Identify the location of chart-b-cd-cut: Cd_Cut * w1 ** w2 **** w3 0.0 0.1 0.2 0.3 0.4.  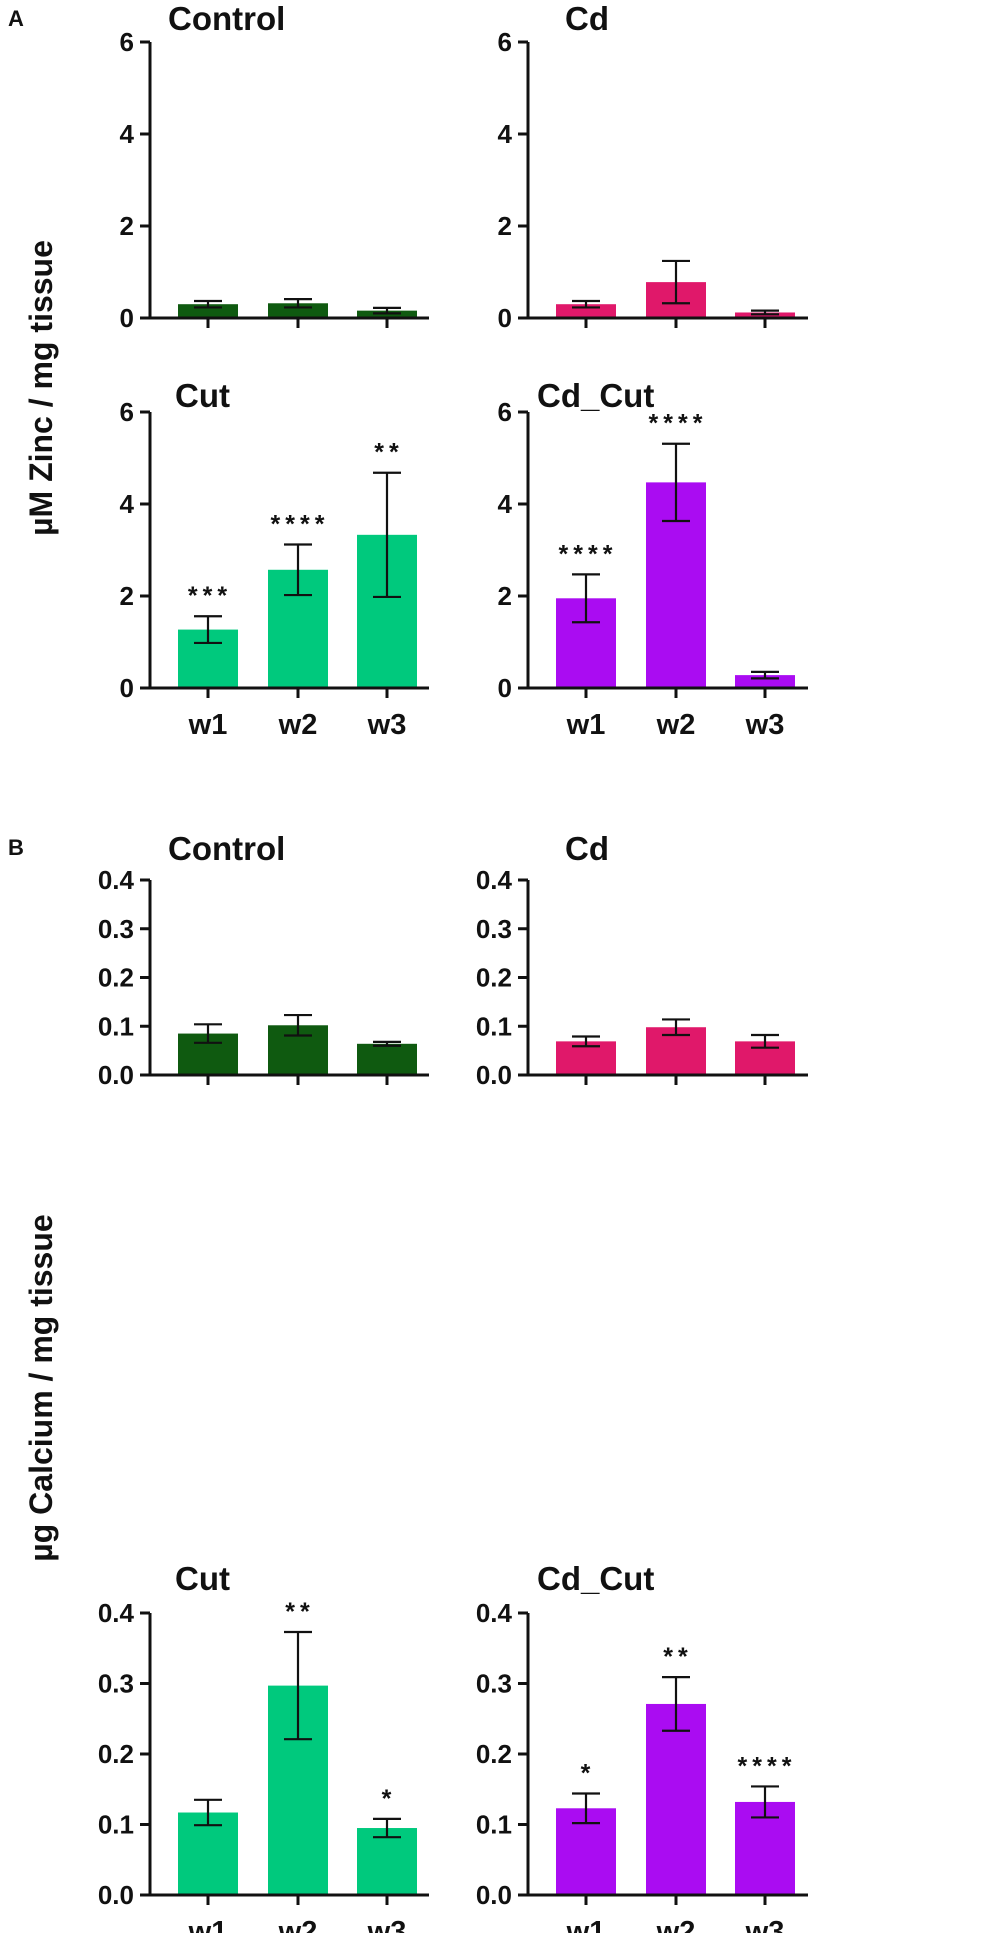
(642, 1746).